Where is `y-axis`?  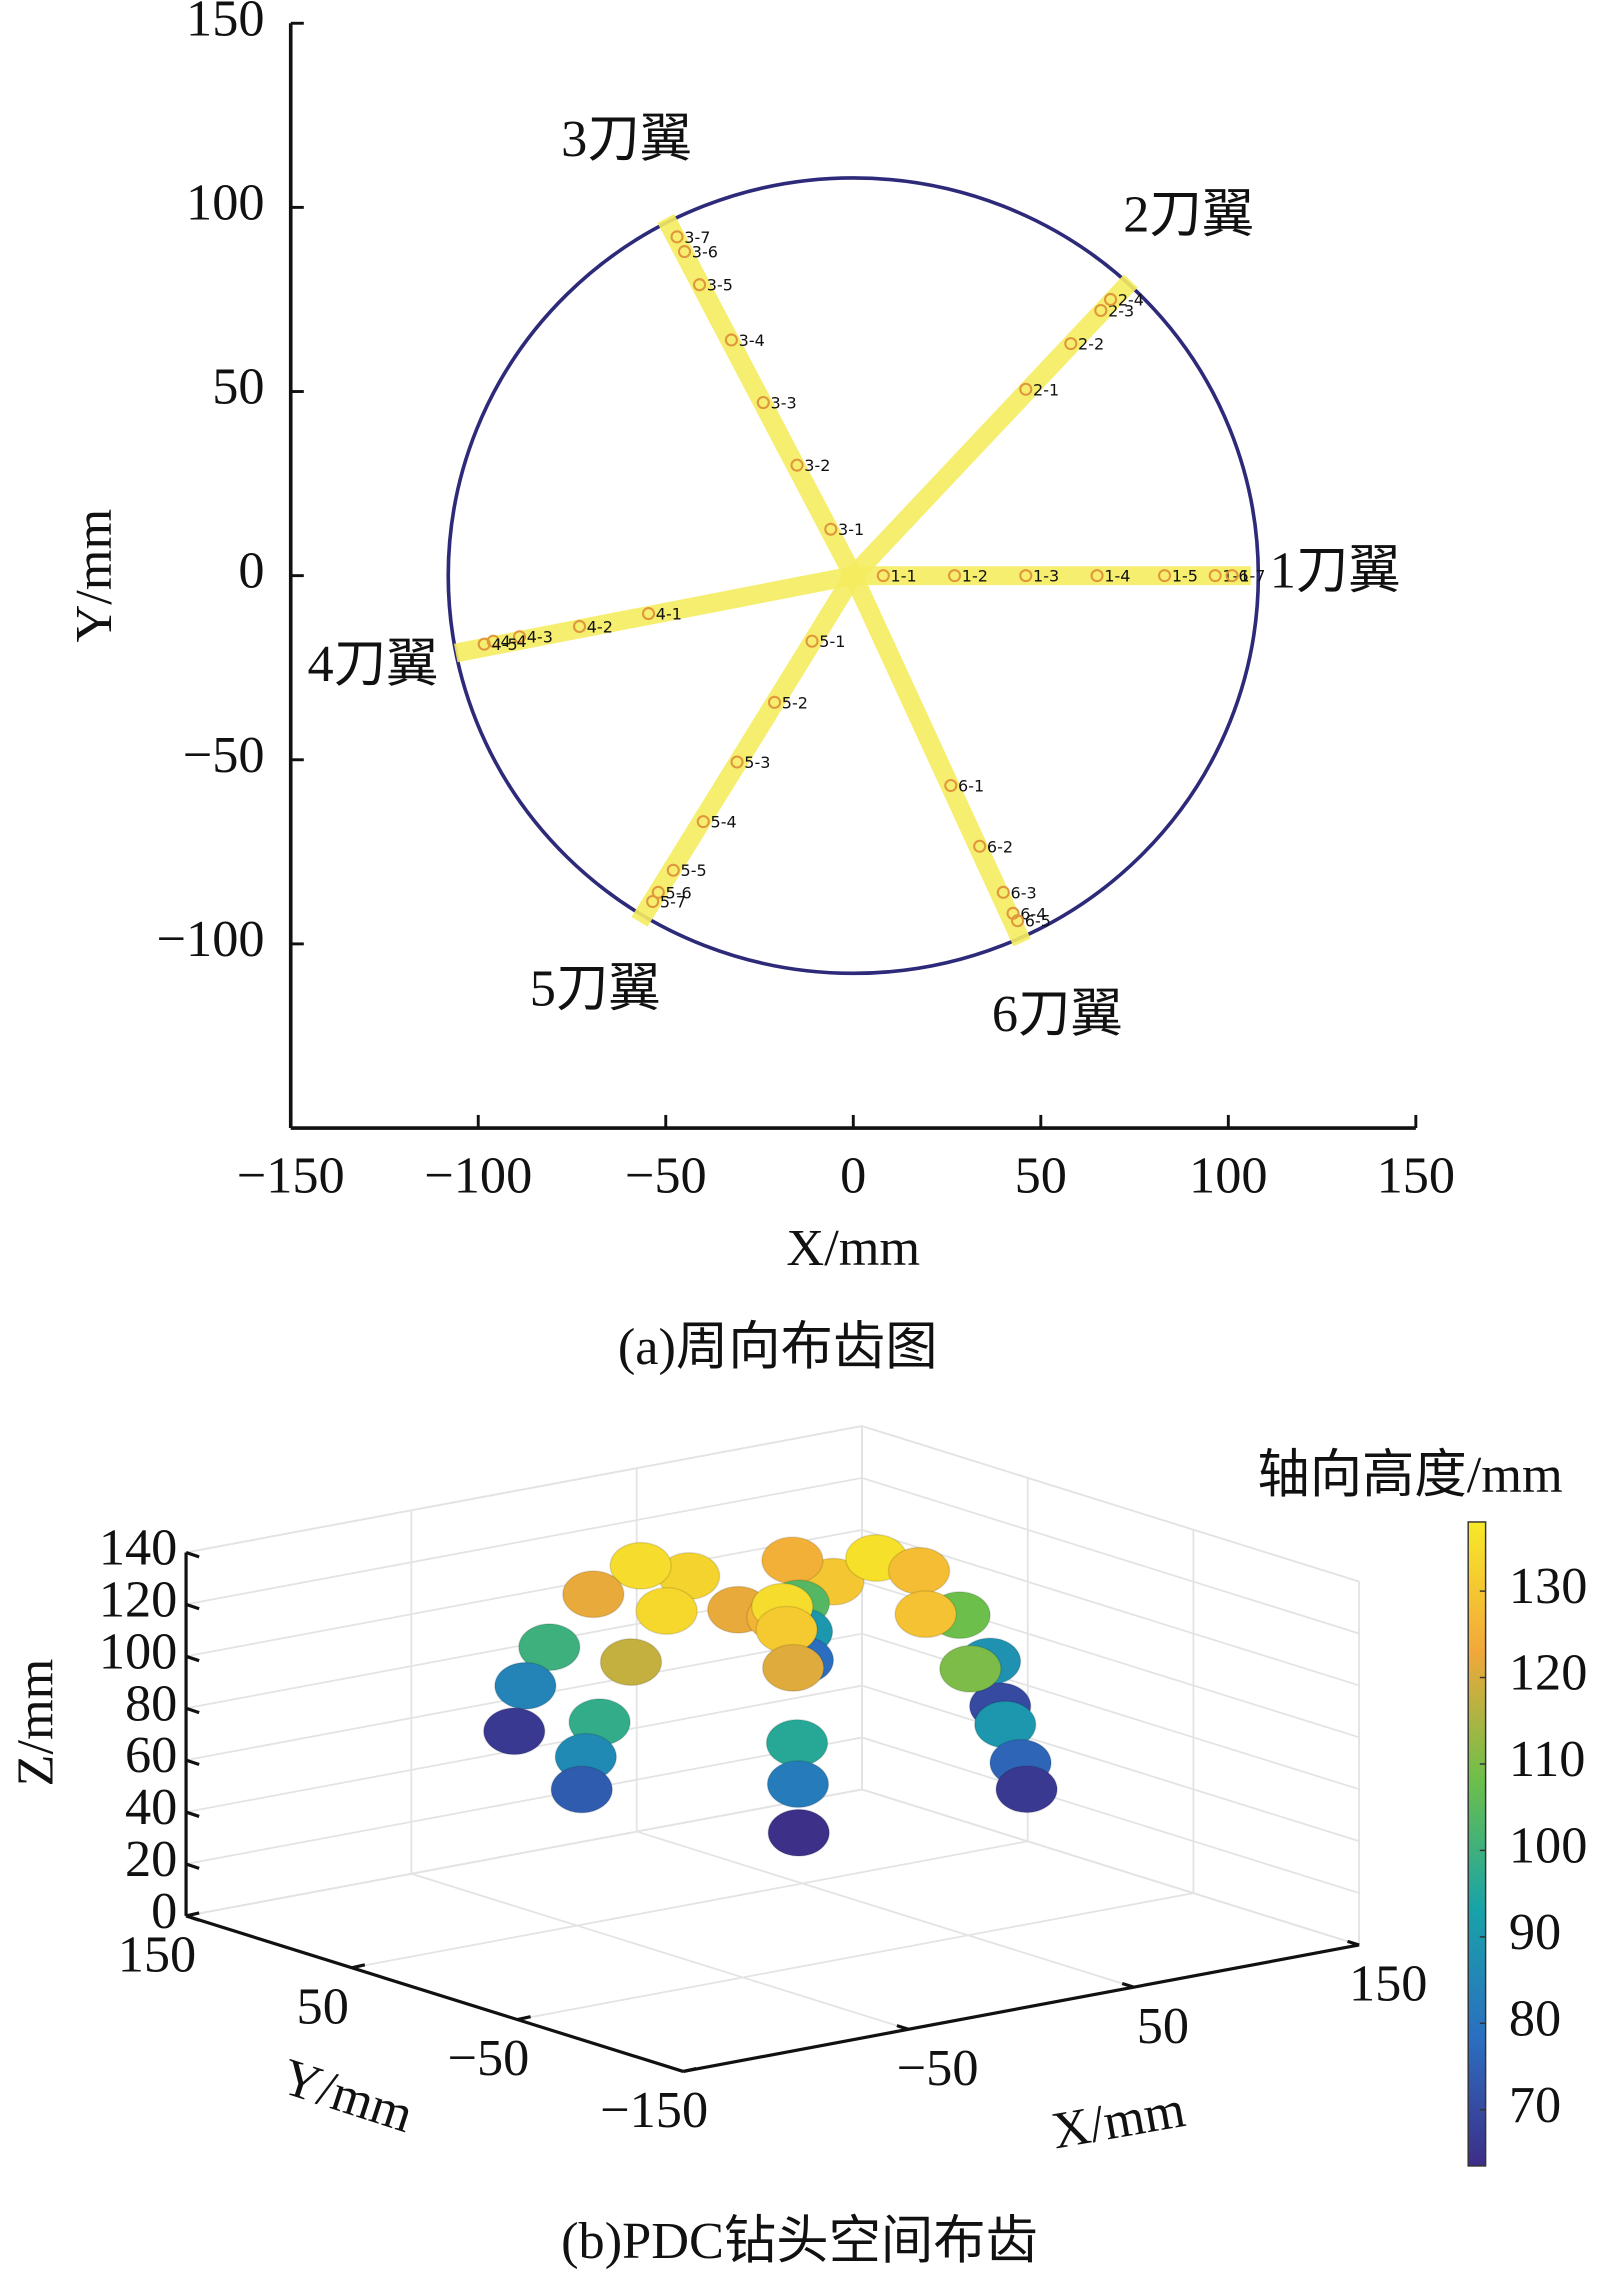
y-axis is located at coordinates (434, 1993).